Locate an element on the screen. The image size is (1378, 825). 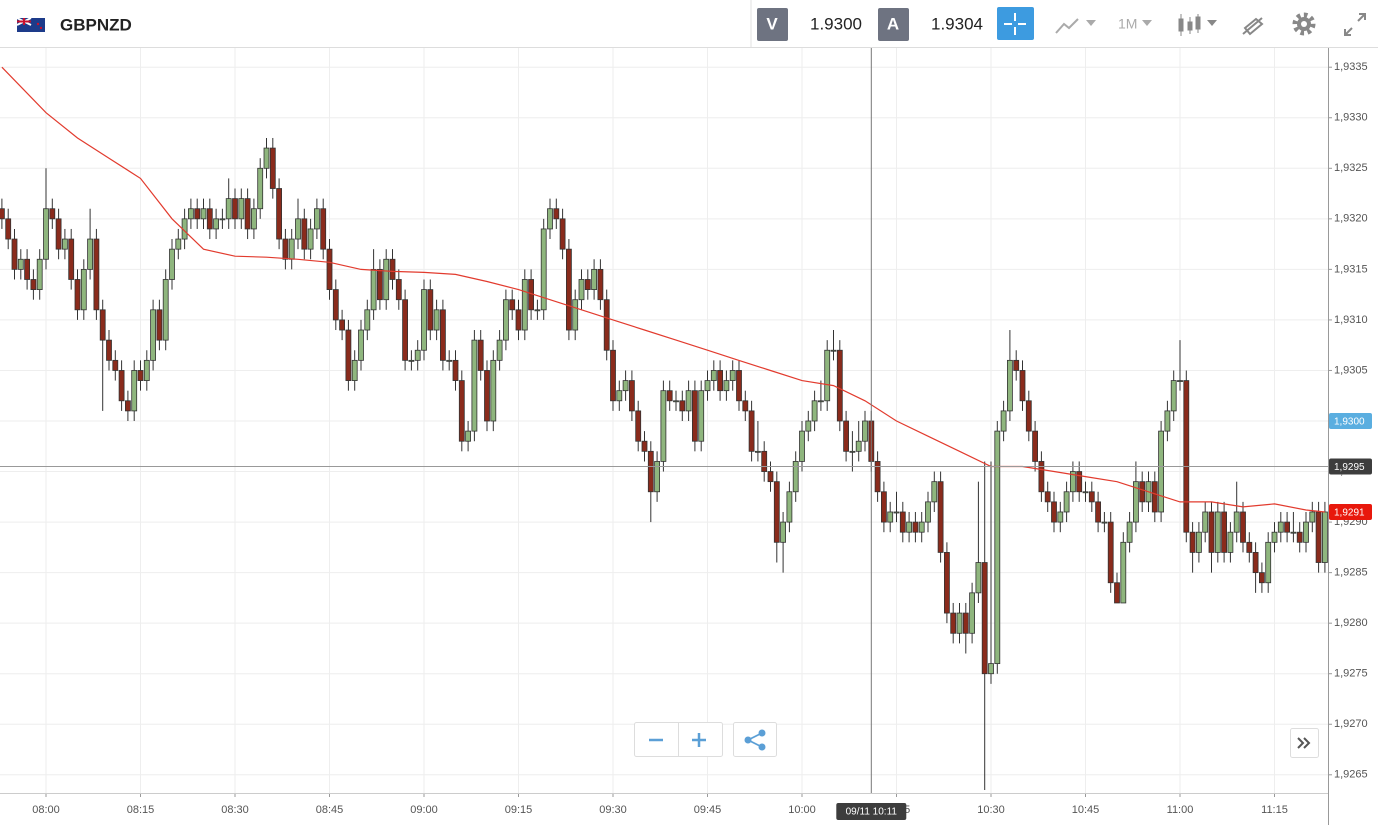
crosshair-button is located at coordinates (1015, 23).